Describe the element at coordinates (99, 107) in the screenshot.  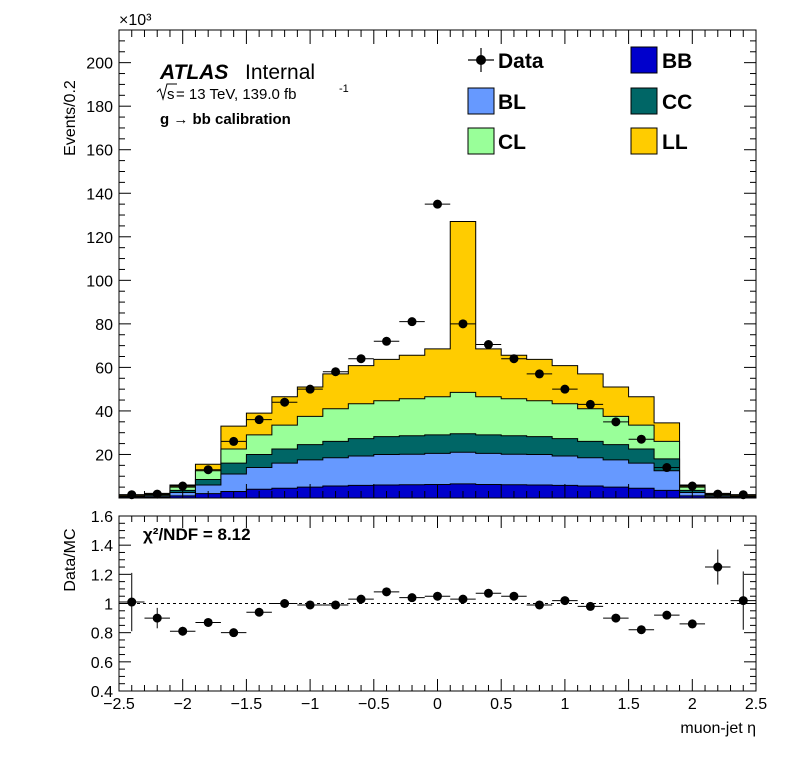
I see `y-tick-label: 180` at that location.